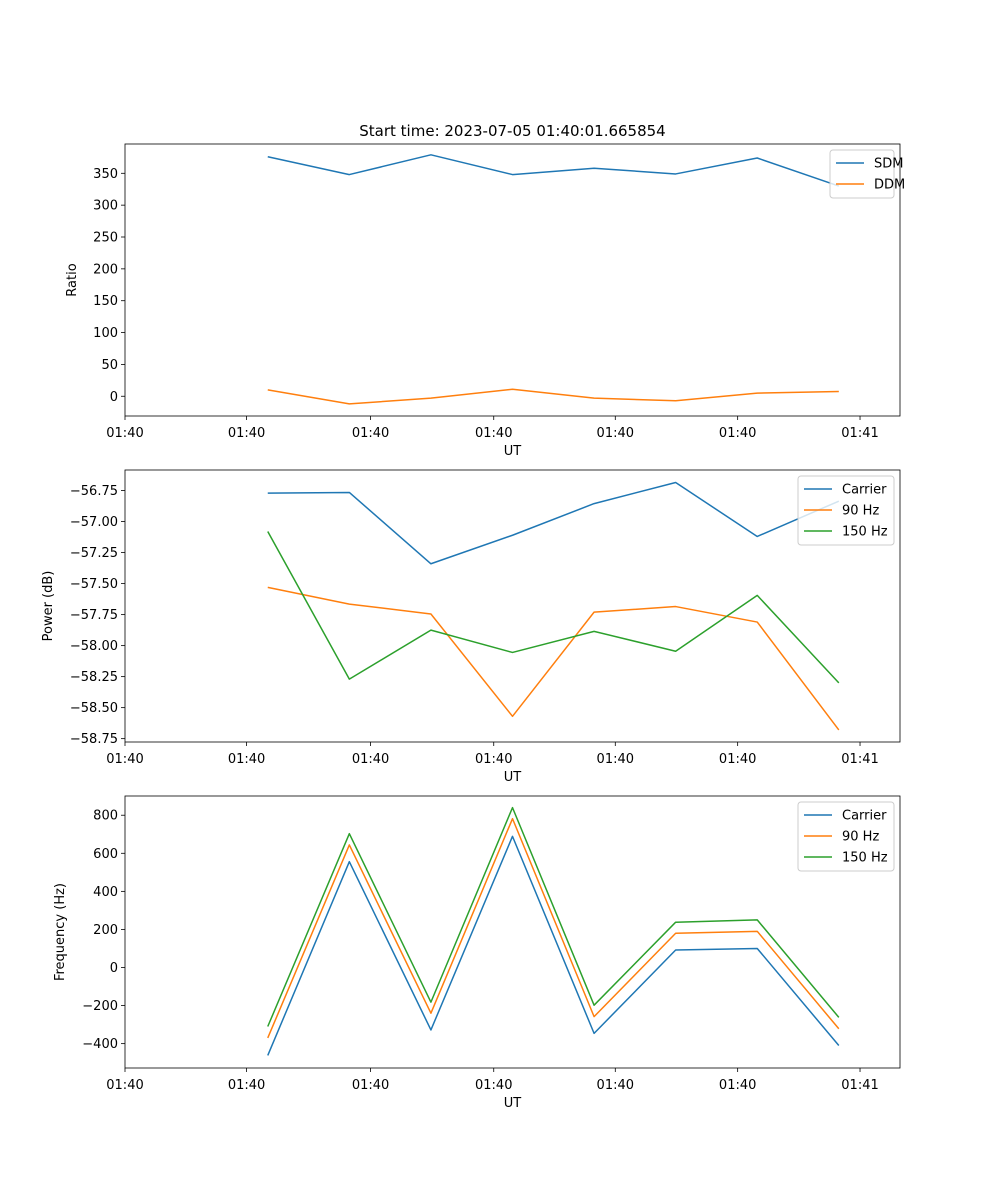  Describe the element at coordinates (60, 932) in the screenshot. I see `y-axis-label: Frequency (Hz)` at that location.